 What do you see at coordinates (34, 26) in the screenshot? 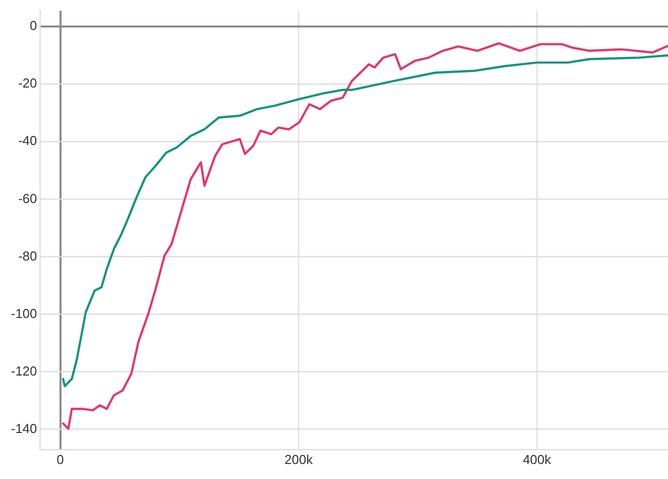
I see `y-tick-label: 0` at bounding box center [34, 26].